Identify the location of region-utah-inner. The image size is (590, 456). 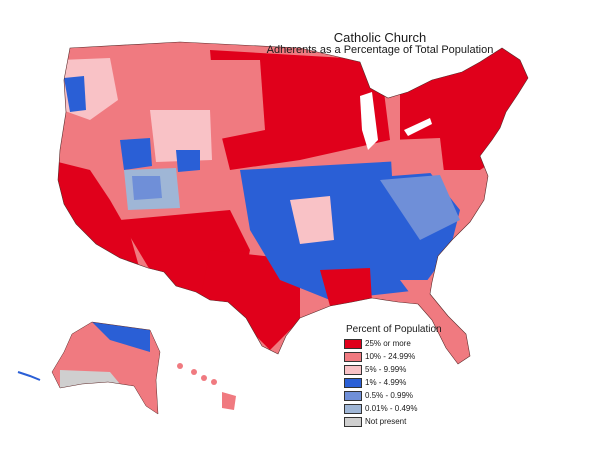
(147, 188).